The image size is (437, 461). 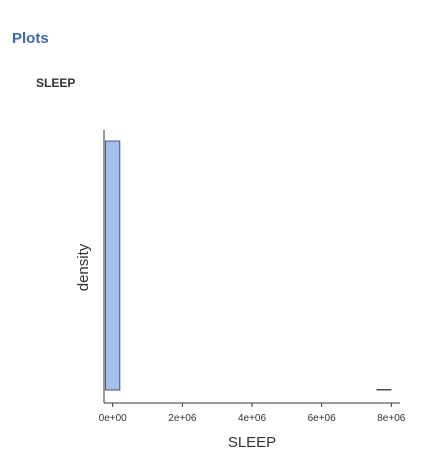 I want to click on x-tick-label: 6e+06, so click(x=322, y=418).